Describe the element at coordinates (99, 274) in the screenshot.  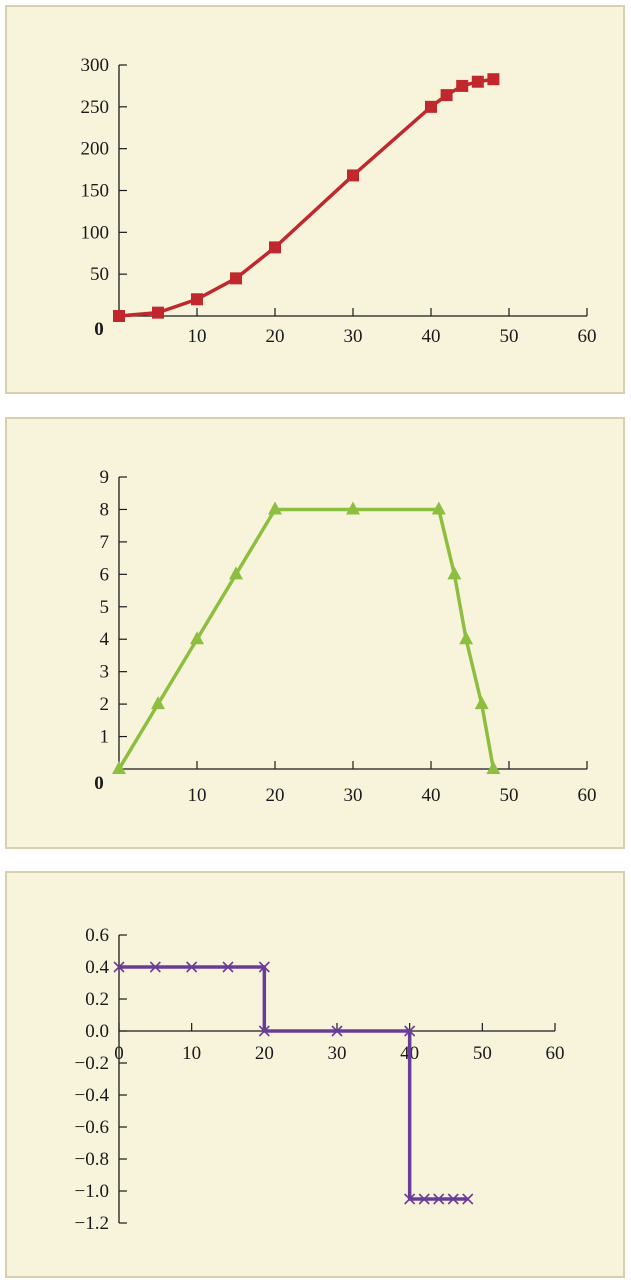
I see `y-tick-label: 50` at that location.